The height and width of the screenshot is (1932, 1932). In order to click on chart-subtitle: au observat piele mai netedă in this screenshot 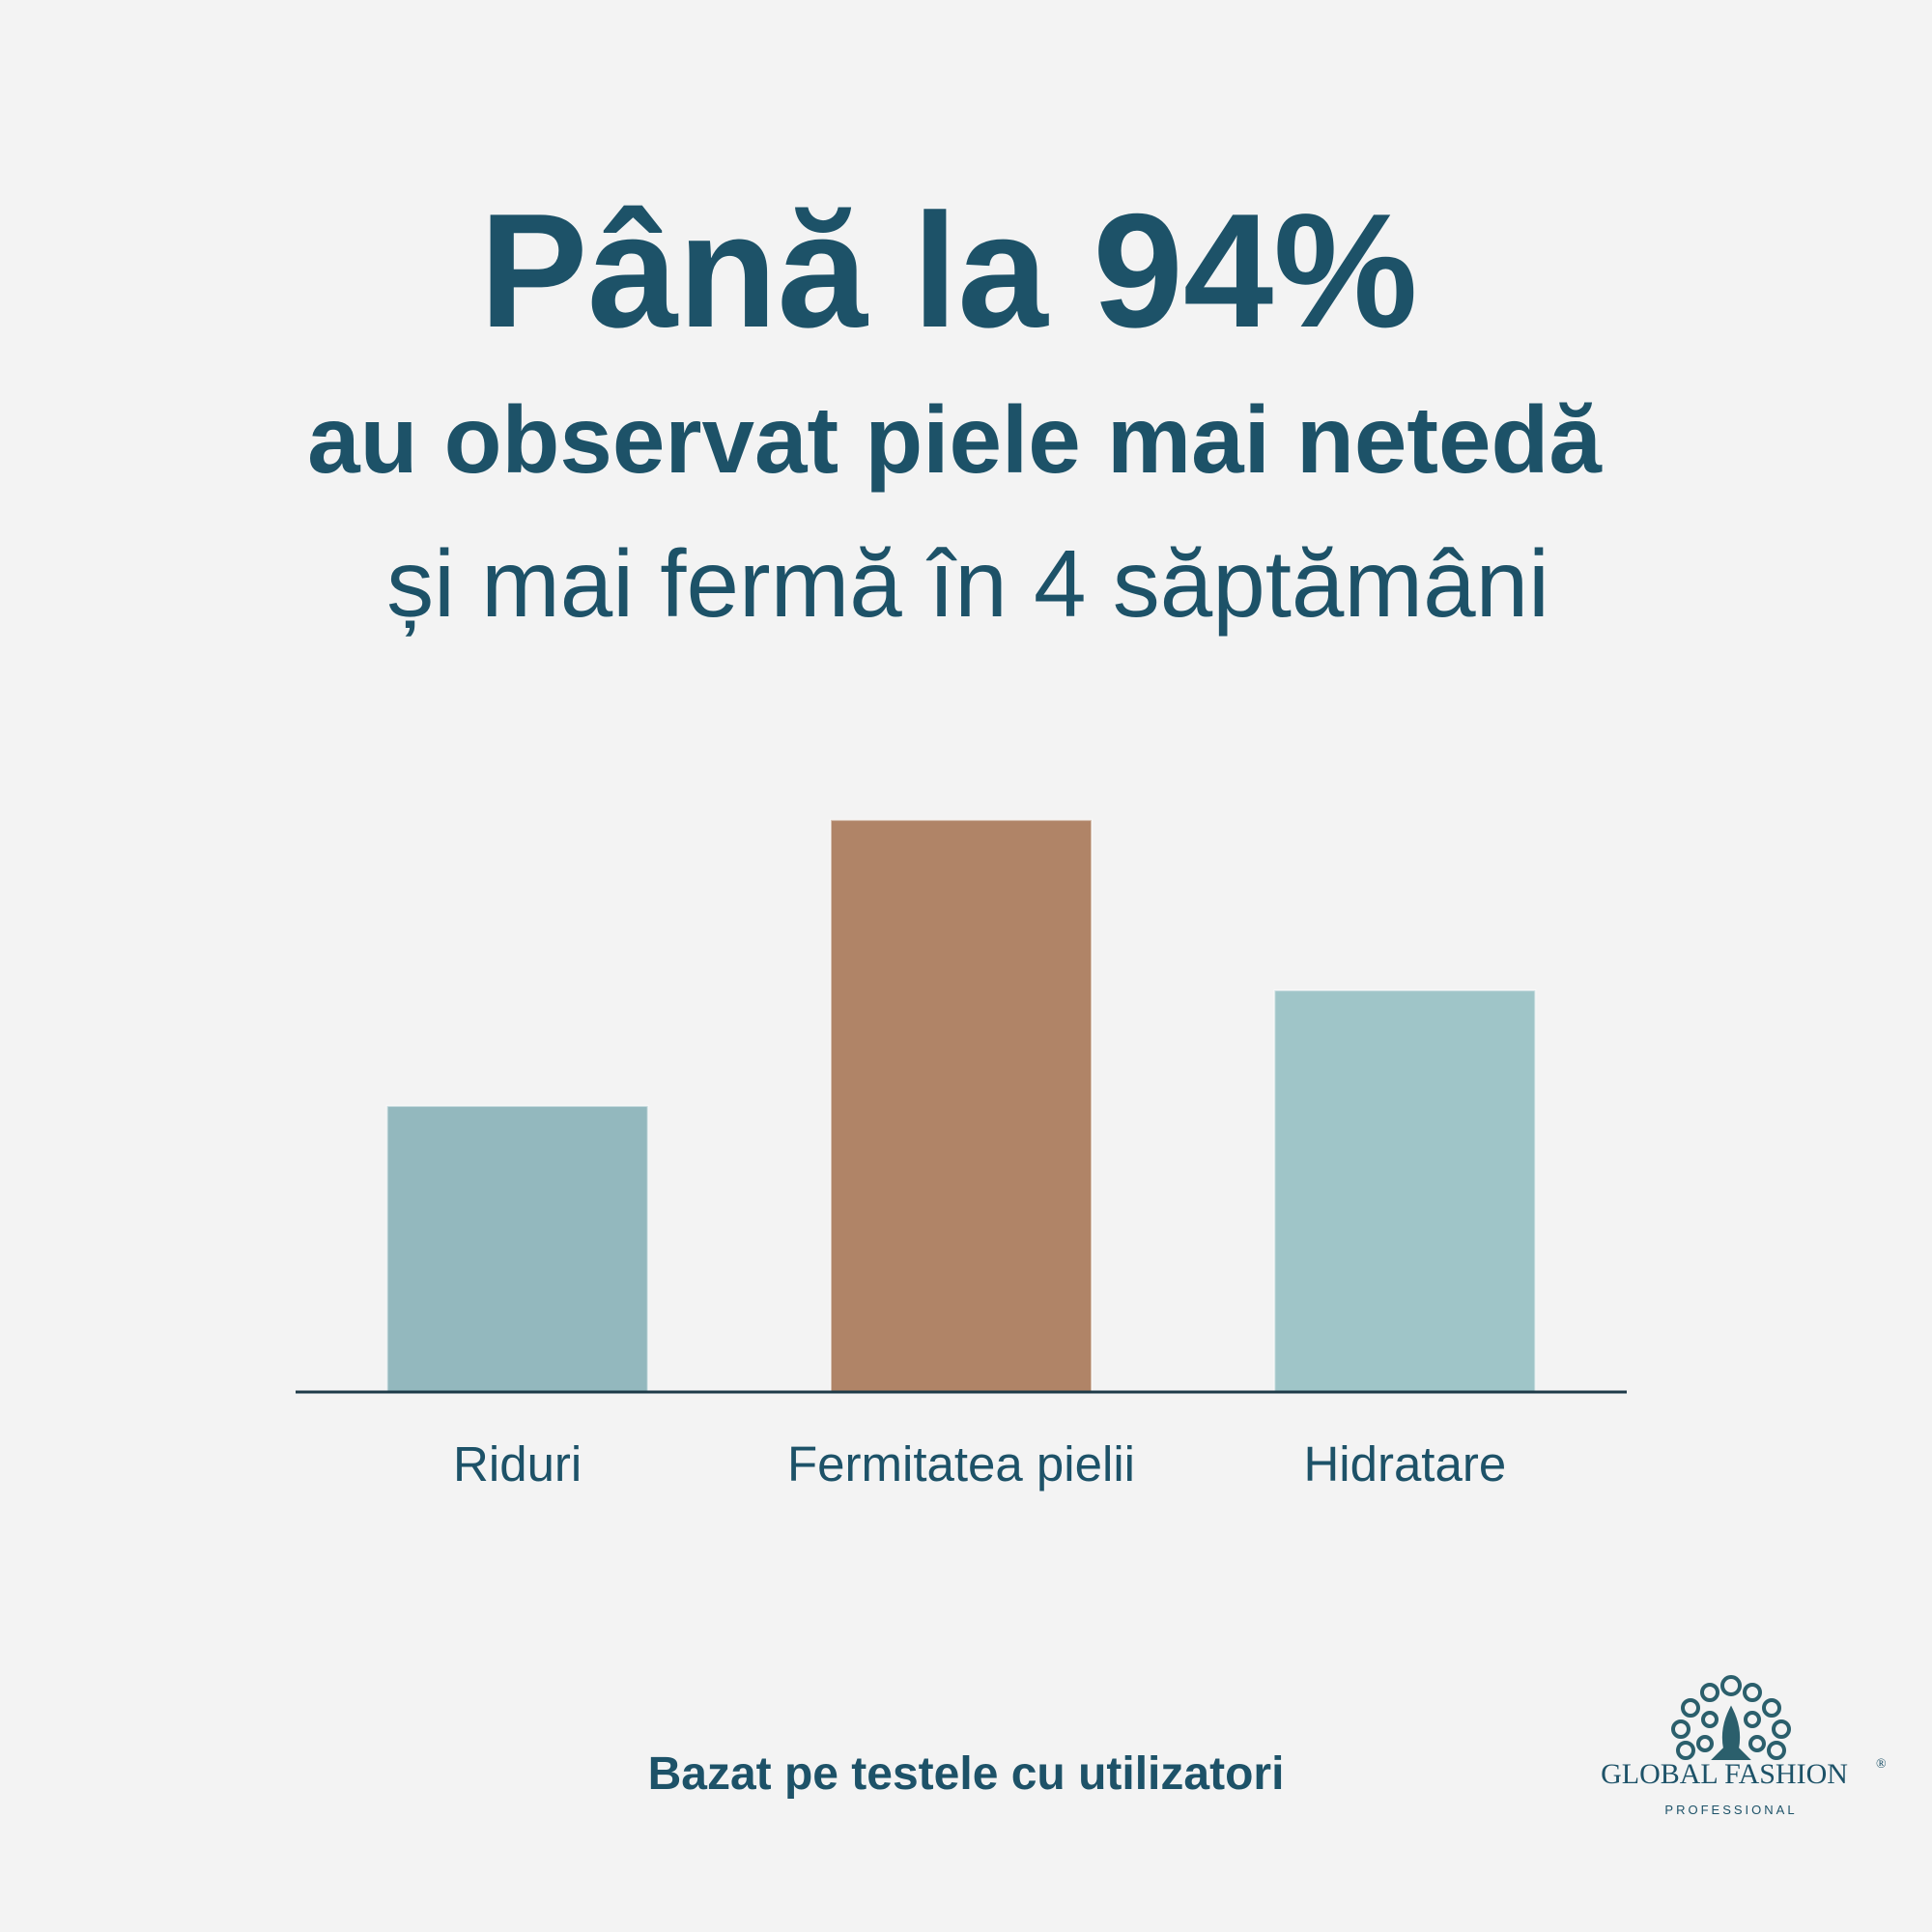, I will do `click(955, 439)`.